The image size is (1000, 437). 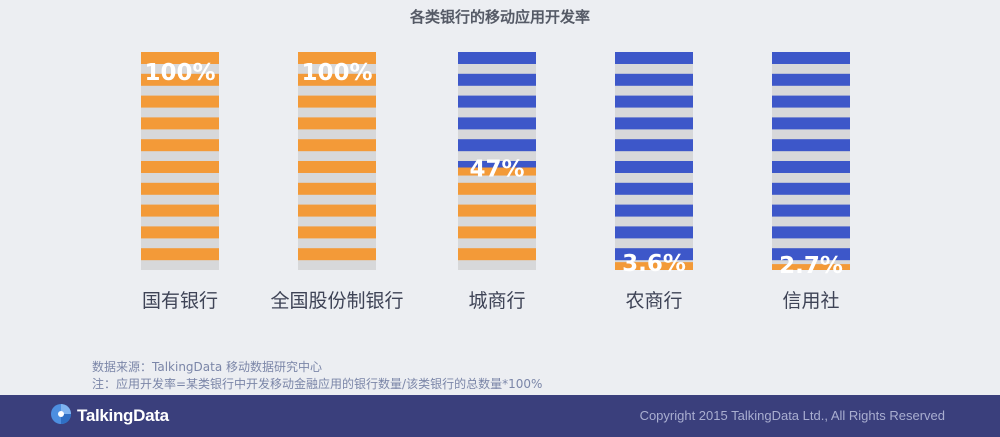 I want to click on bar-group: 47% 城商行, so click(x=497, y=182).